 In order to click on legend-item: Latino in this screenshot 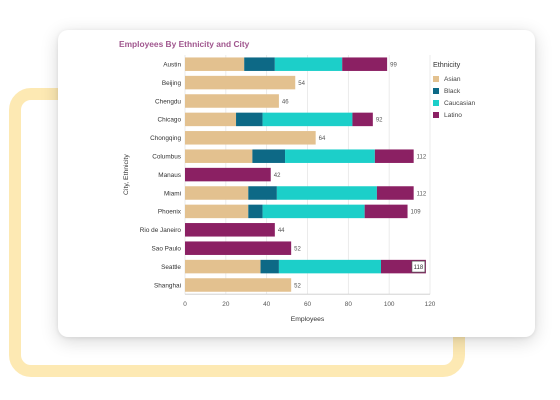, I will do `click(454, 115)`.